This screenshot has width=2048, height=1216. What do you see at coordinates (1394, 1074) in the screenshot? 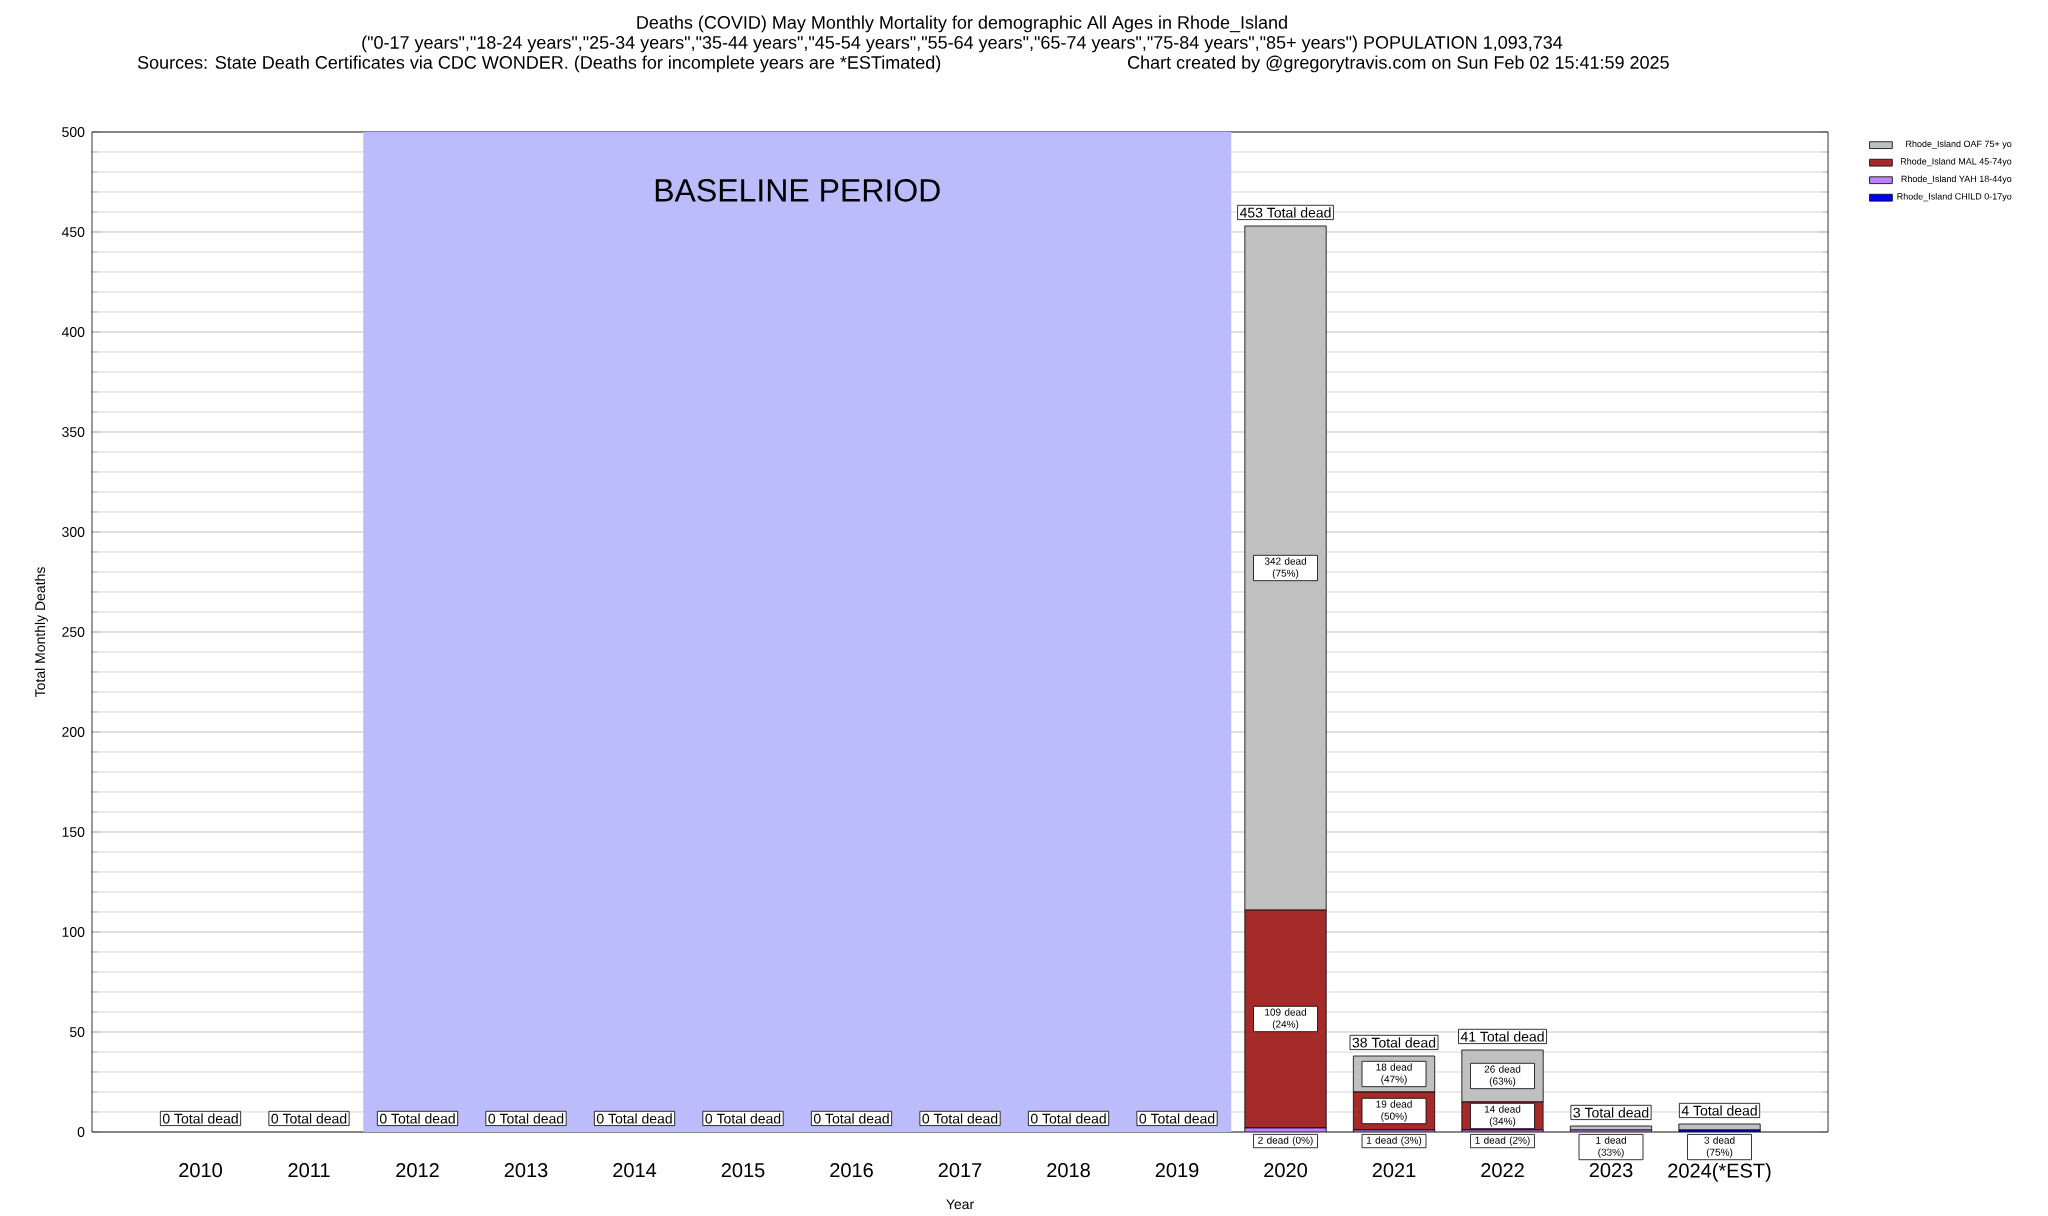
I see `data-label: 18 dead (47%)` at bounding box center [1394, 1074].